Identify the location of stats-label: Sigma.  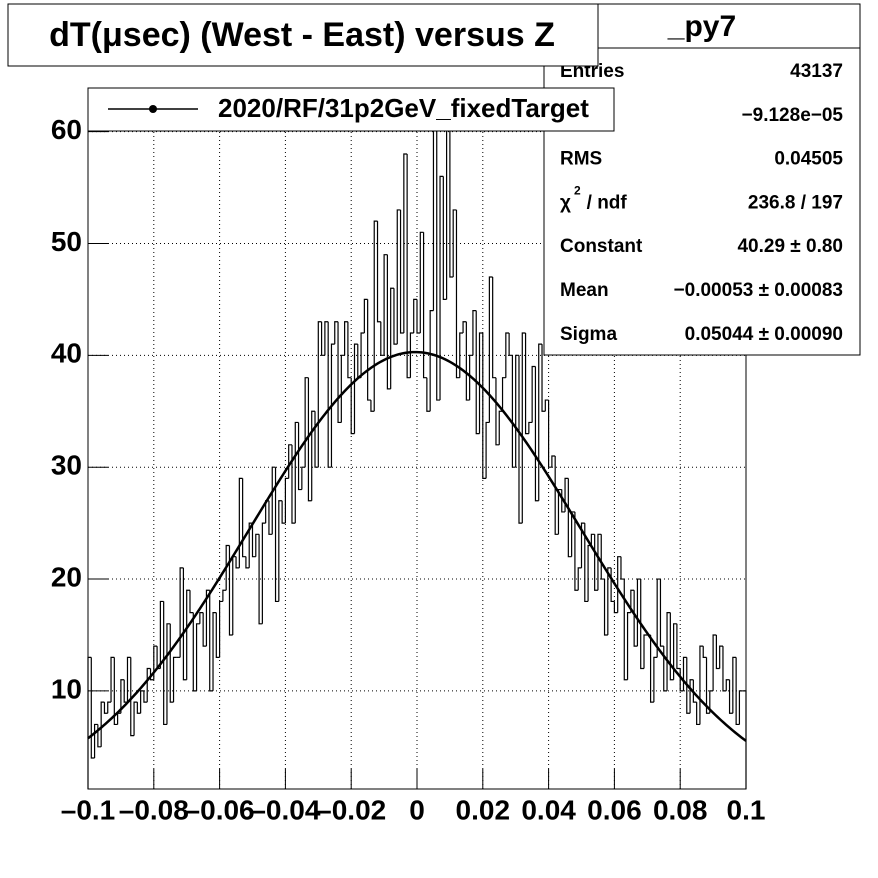
(588, 334).